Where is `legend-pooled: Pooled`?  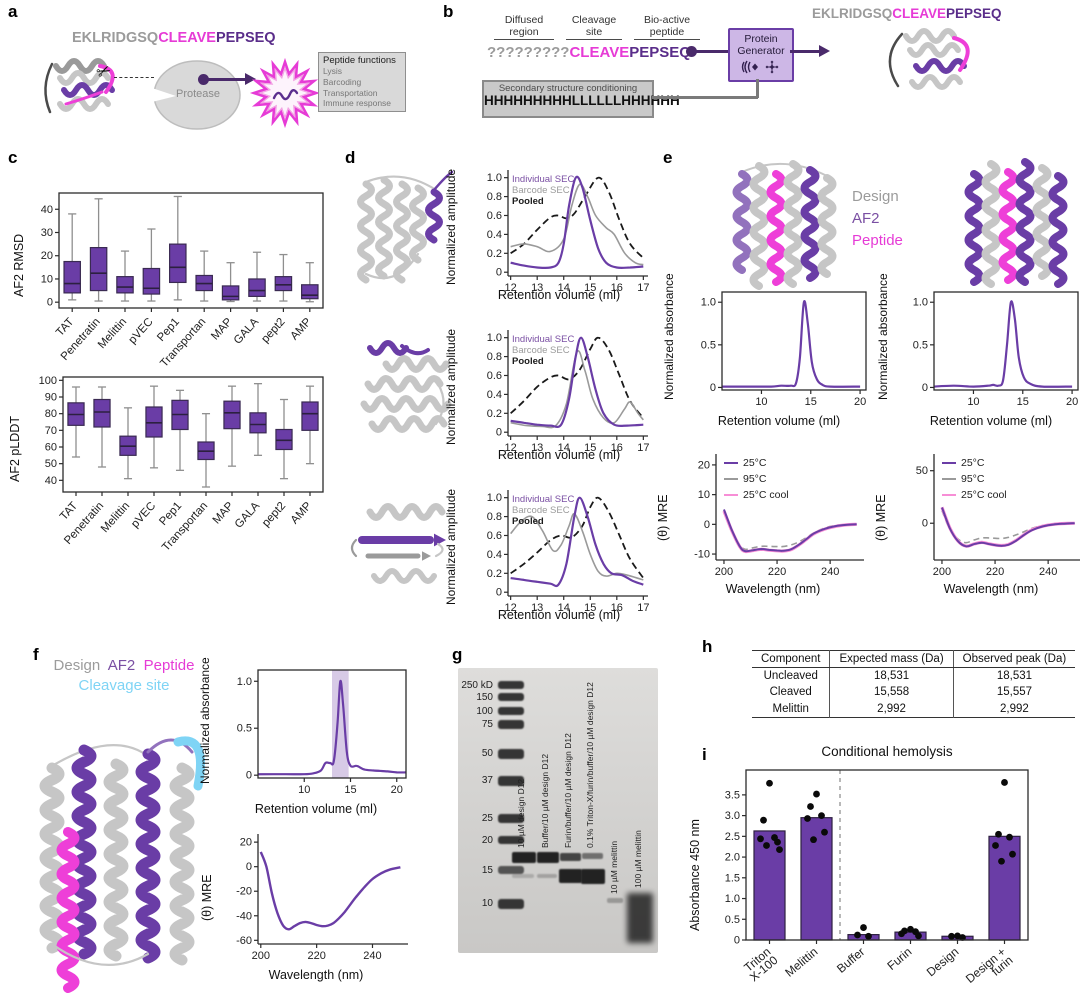
legend-pooled: Pooled is located at coordinates (528, 361).